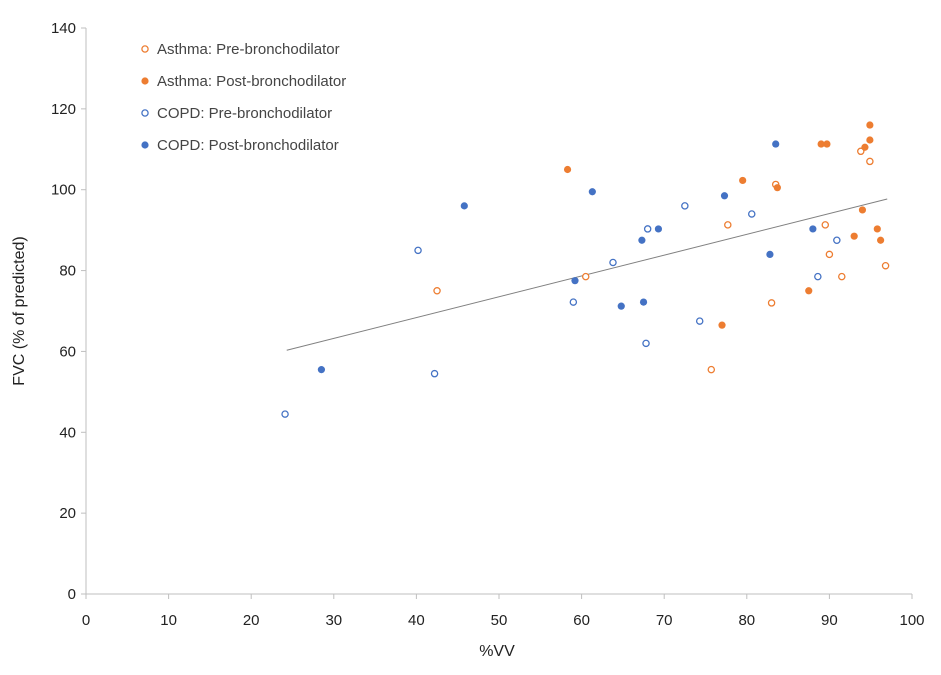 The height and width of the screenshot is (675, 941). I want to click on x-tick-label: 0, so click(86, 620).